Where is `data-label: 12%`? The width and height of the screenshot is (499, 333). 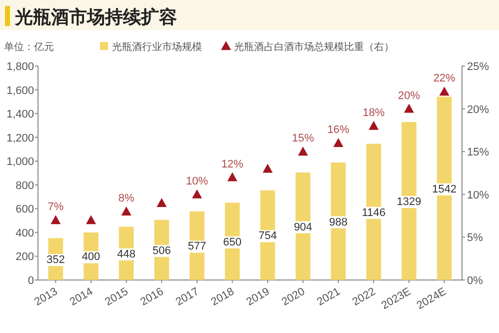 data-label: 12% is located at coordinates (232, 164).